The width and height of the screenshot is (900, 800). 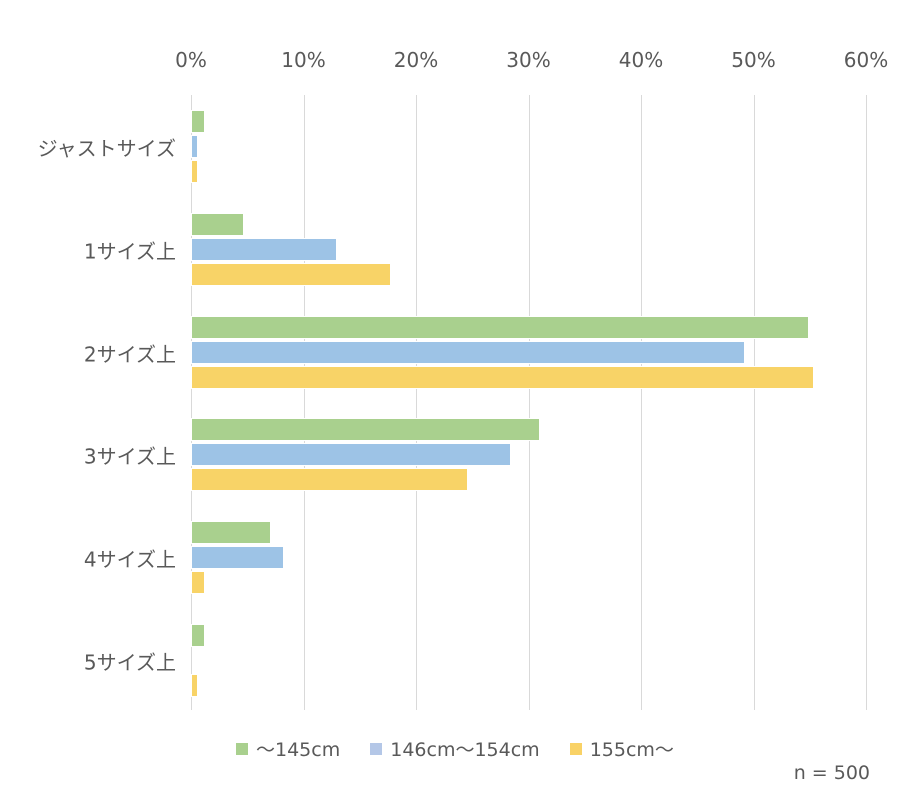 I want to click on legend-label: 155cm～, so click(x=631, y=750).